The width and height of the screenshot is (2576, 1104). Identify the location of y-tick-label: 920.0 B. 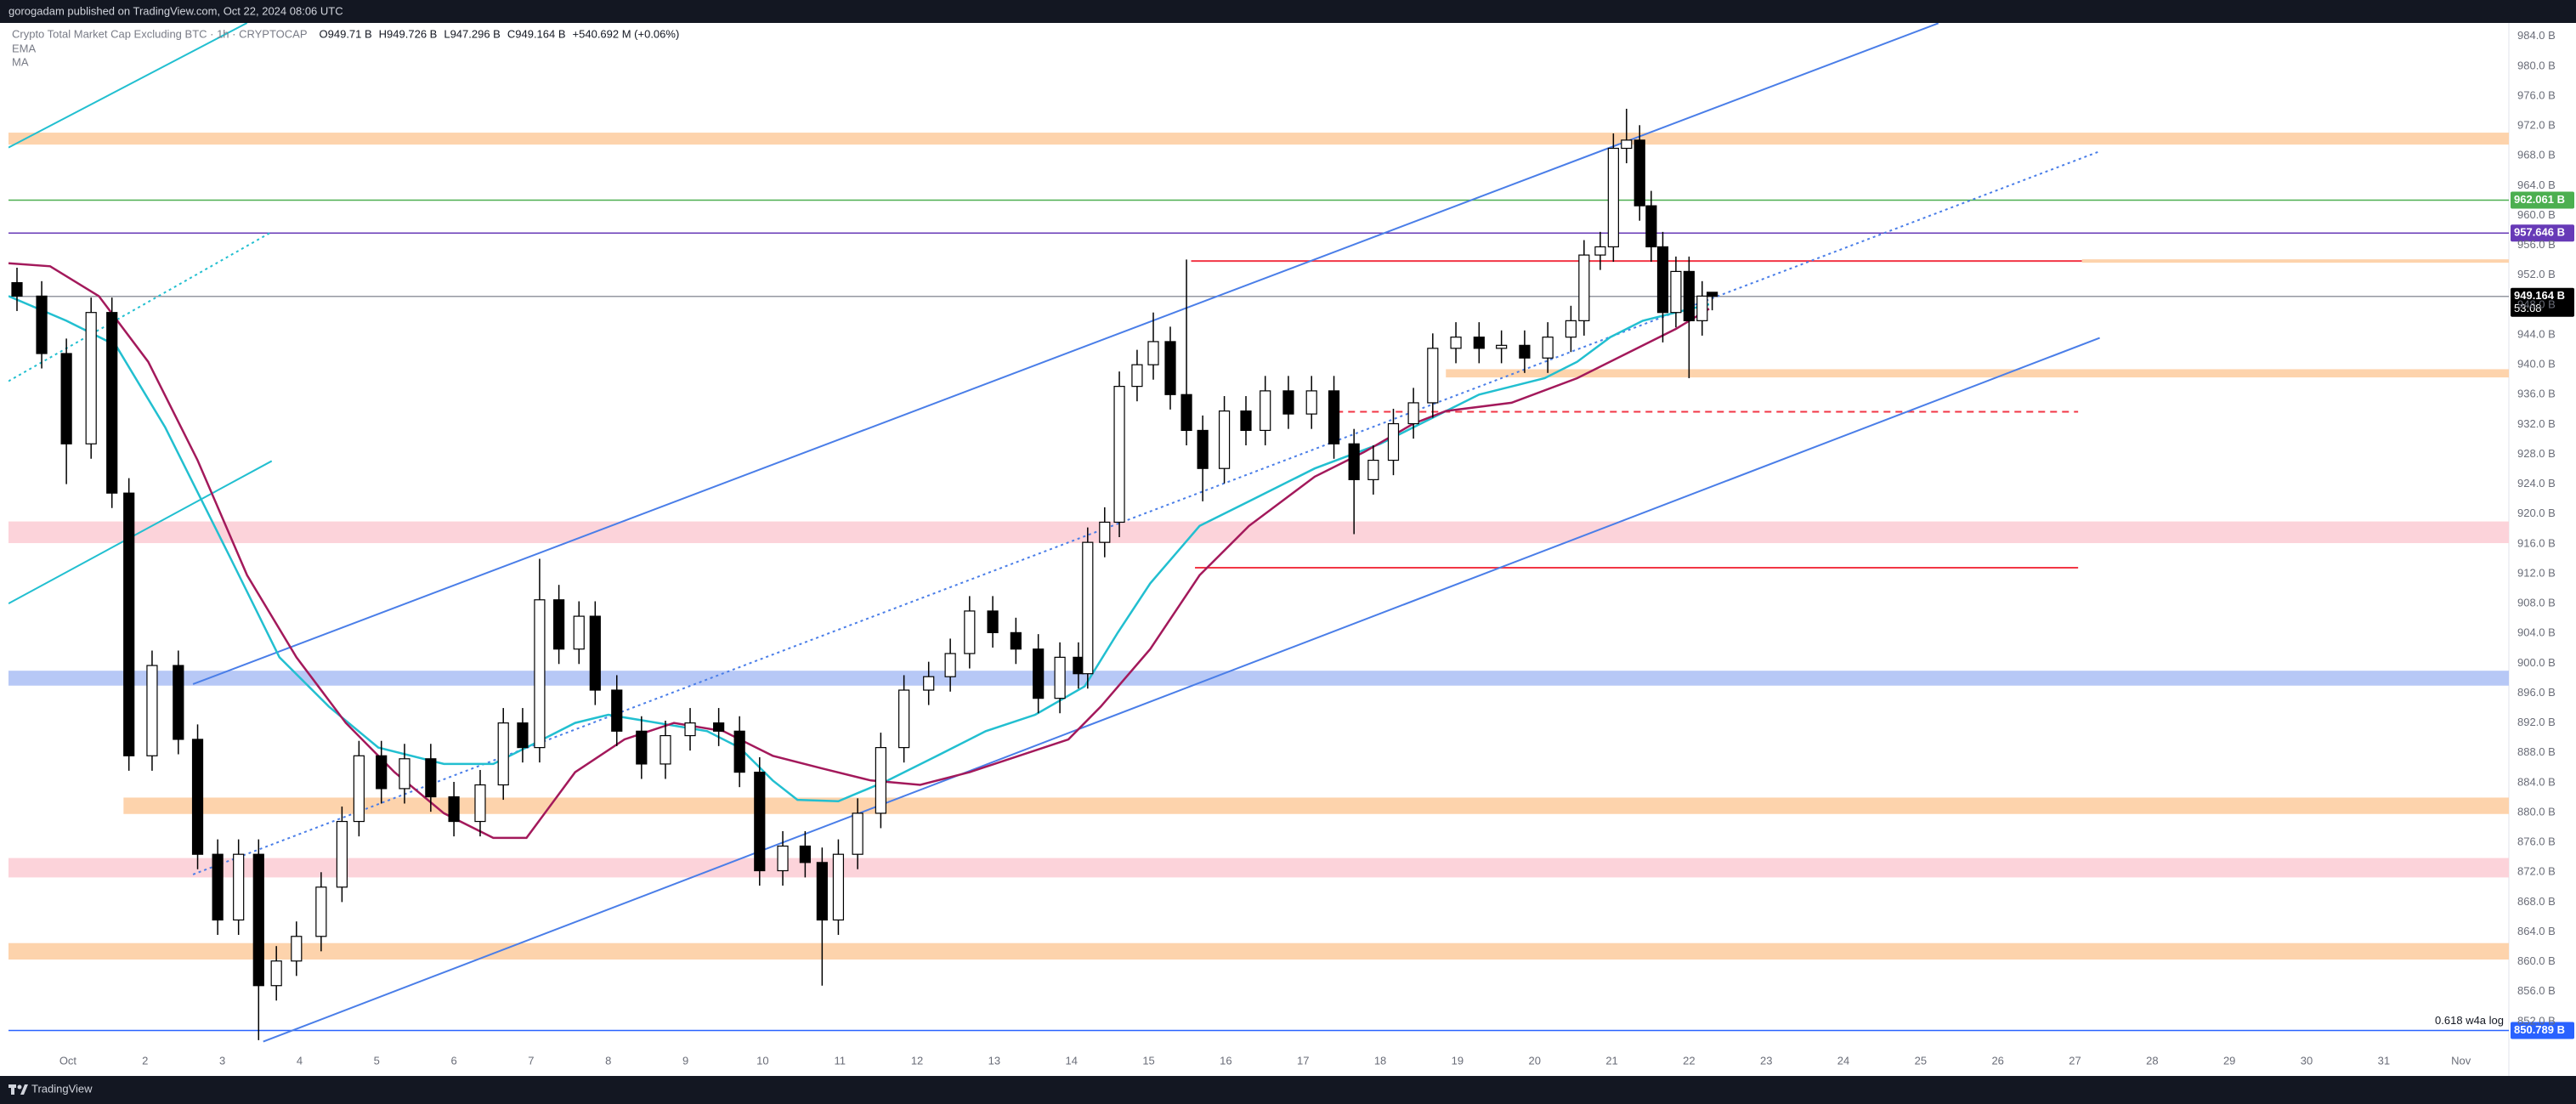
(2536, 513).